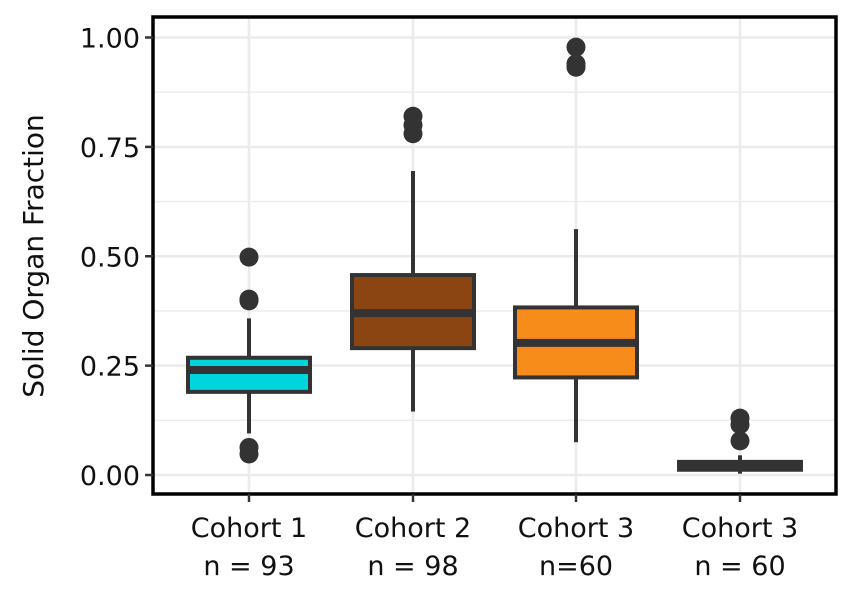 Image resolution: width=855 pixels, height=600 pixels. I want to click on box-body, so click(249, 374).